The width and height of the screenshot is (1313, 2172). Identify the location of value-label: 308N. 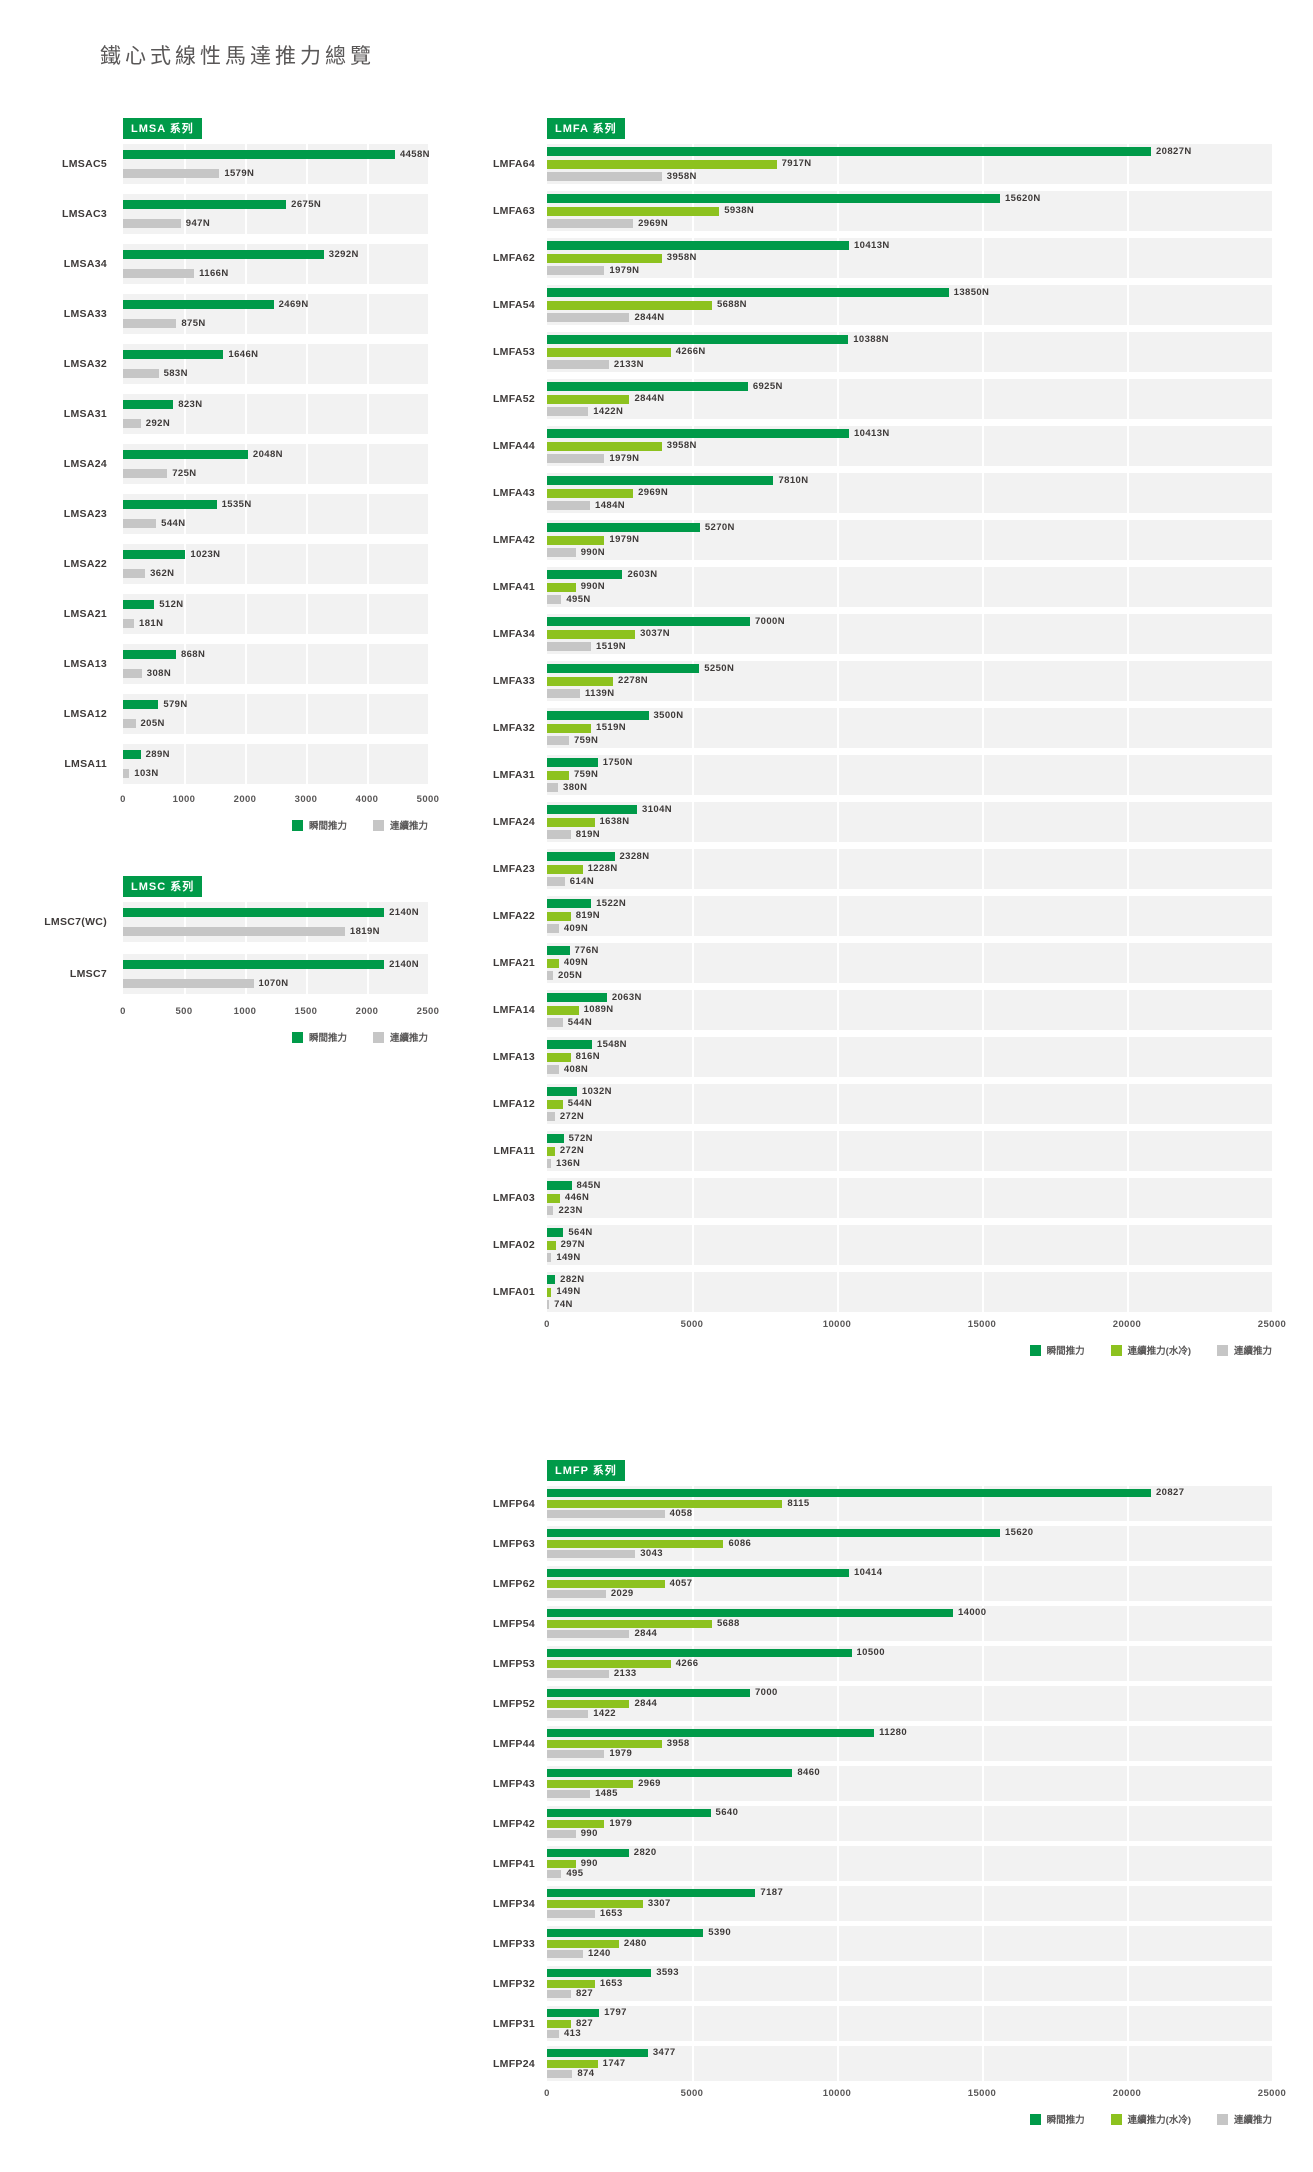
(159, 673).